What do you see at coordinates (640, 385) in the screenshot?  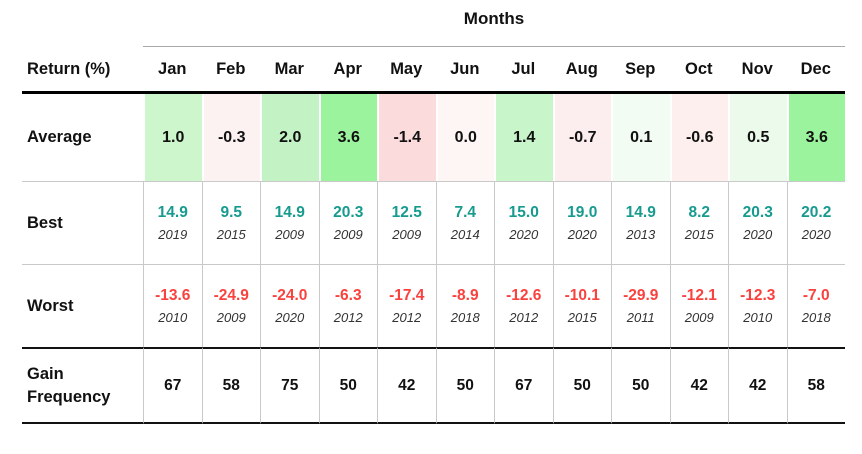 I see `gain-frequency-cell-sep: 50` at bounding box center [640, 385].